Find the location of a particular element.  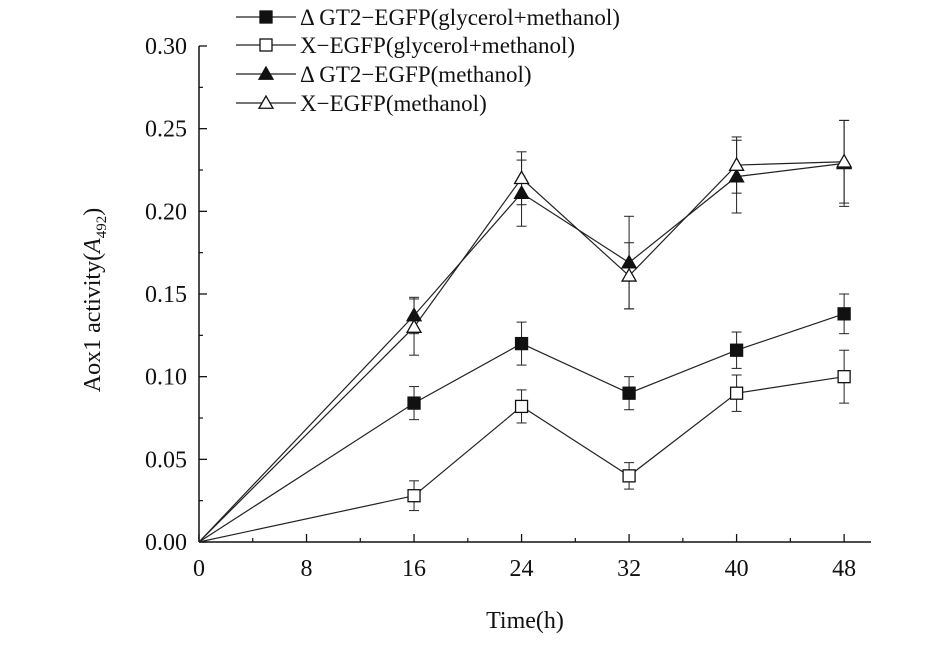

x-tick-label: 0 is located at coordinates (199, 569).